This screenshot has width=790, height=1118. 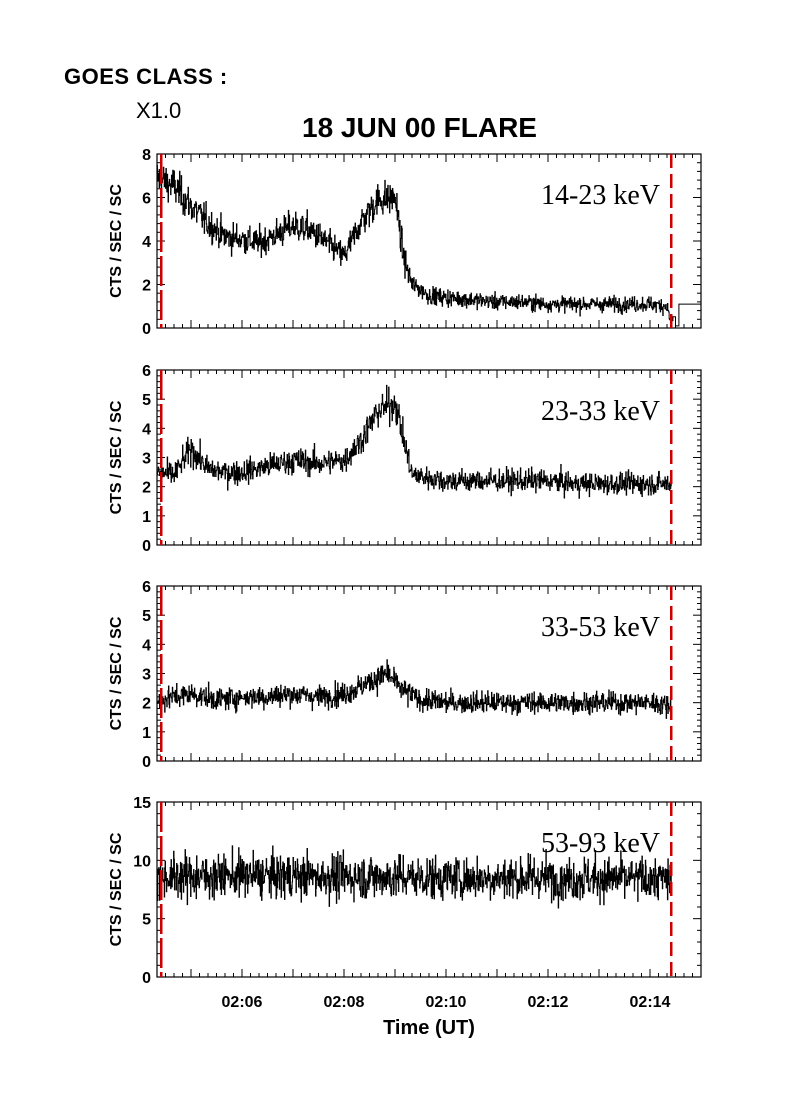 What do you see at coordinates (419, 127) in the screenshot?
I see `chart-title: 18 JUN 00 FLARE` at bounding box center [419, 127].